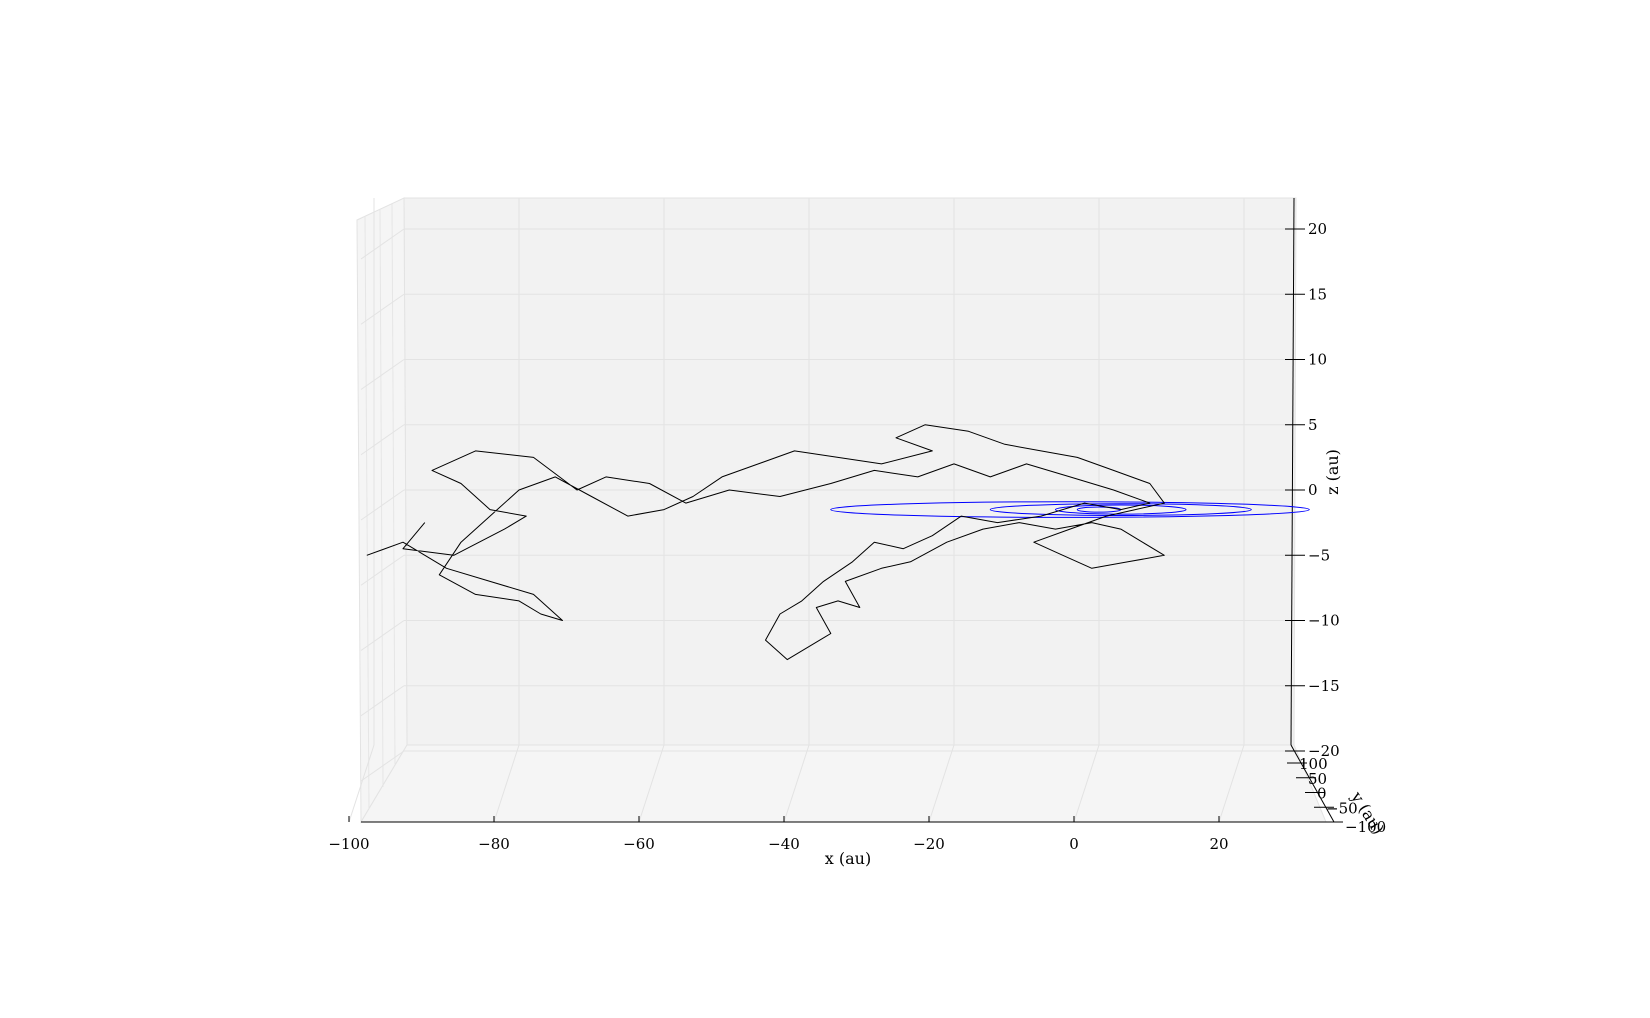 The image size is (1650, 1018). Describe the element at coordinates (1324, 621) in the screenshot. I see `z-tick-label: −10` at that location.